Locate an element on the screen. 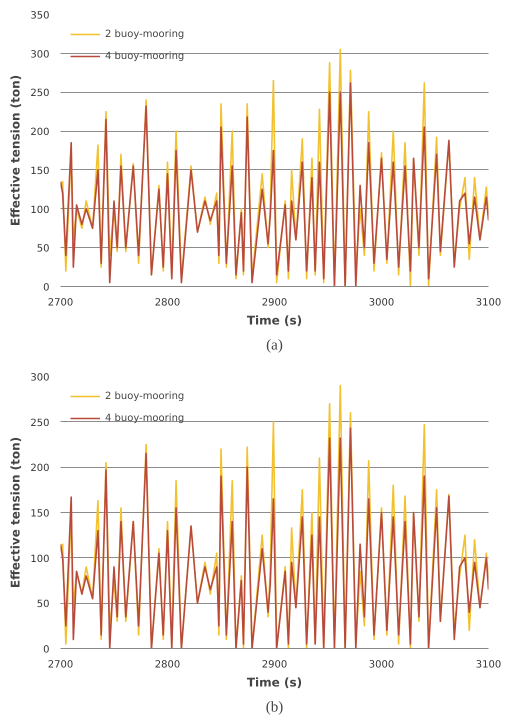 The image size is (514, 726). text: (b) is located at coordinates (275, 708).